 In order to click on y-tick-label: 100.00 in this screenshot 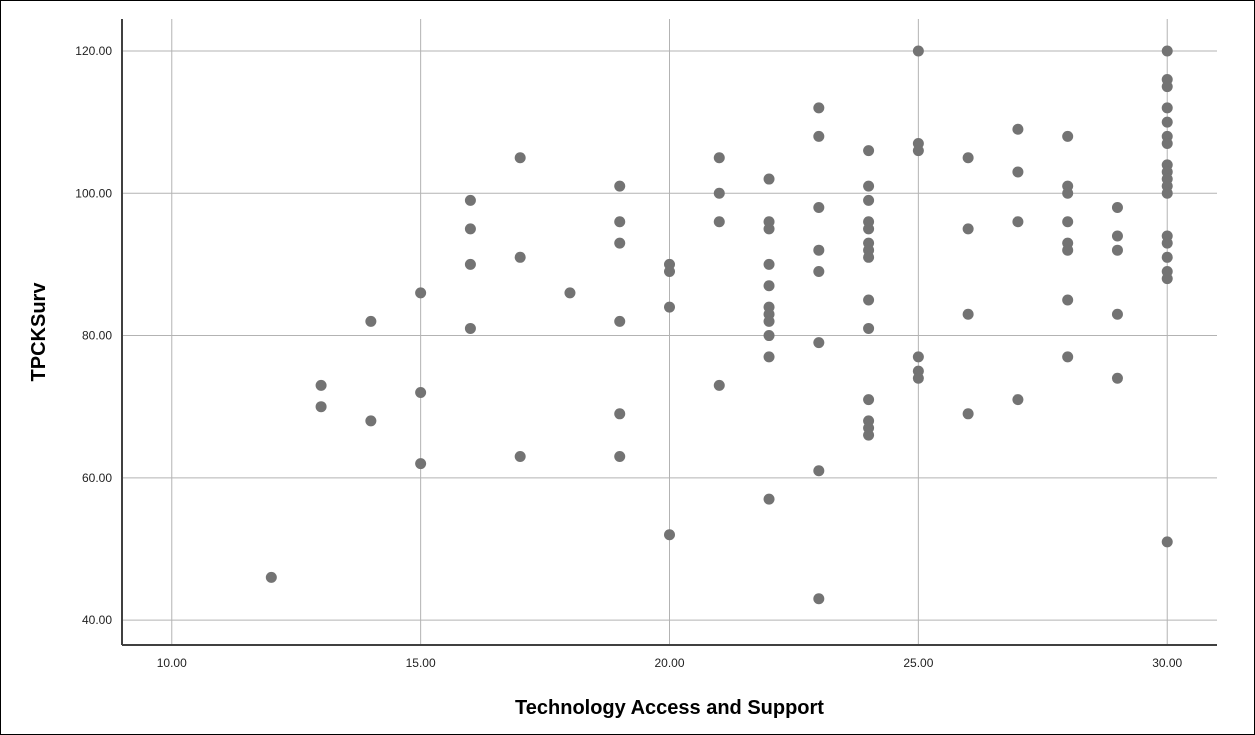, I will do `click(93, 193)`.